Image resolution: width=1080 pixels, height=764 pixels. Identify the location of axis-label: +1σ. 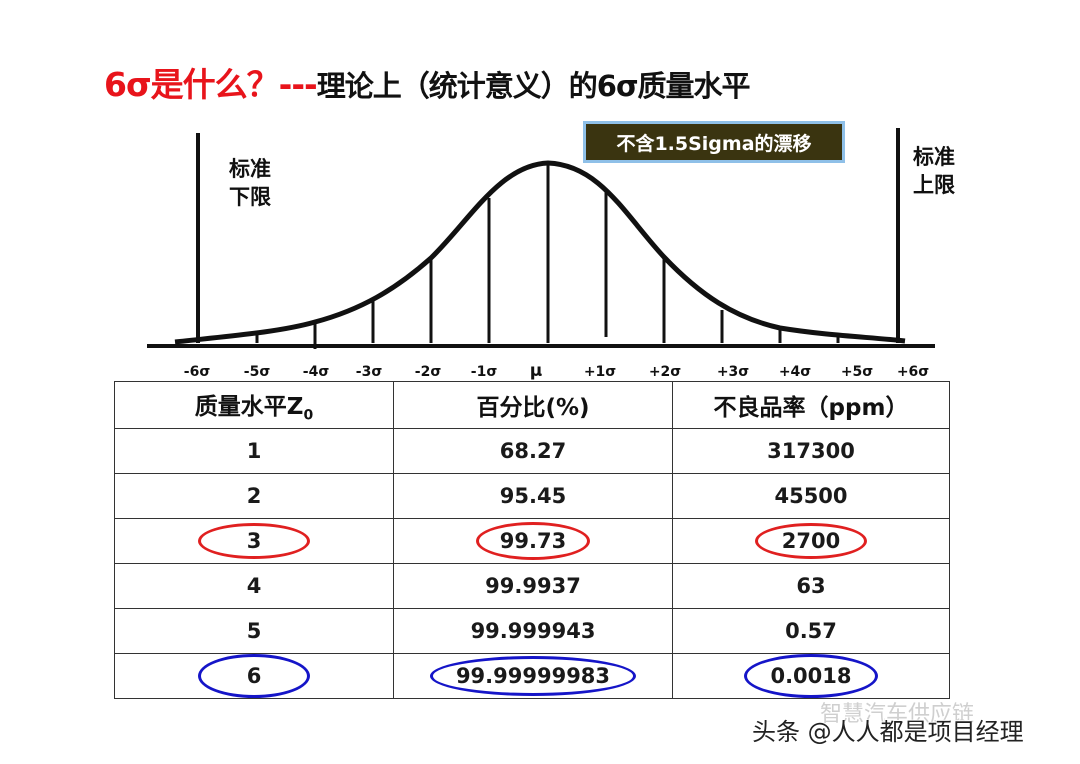
(600, 372).